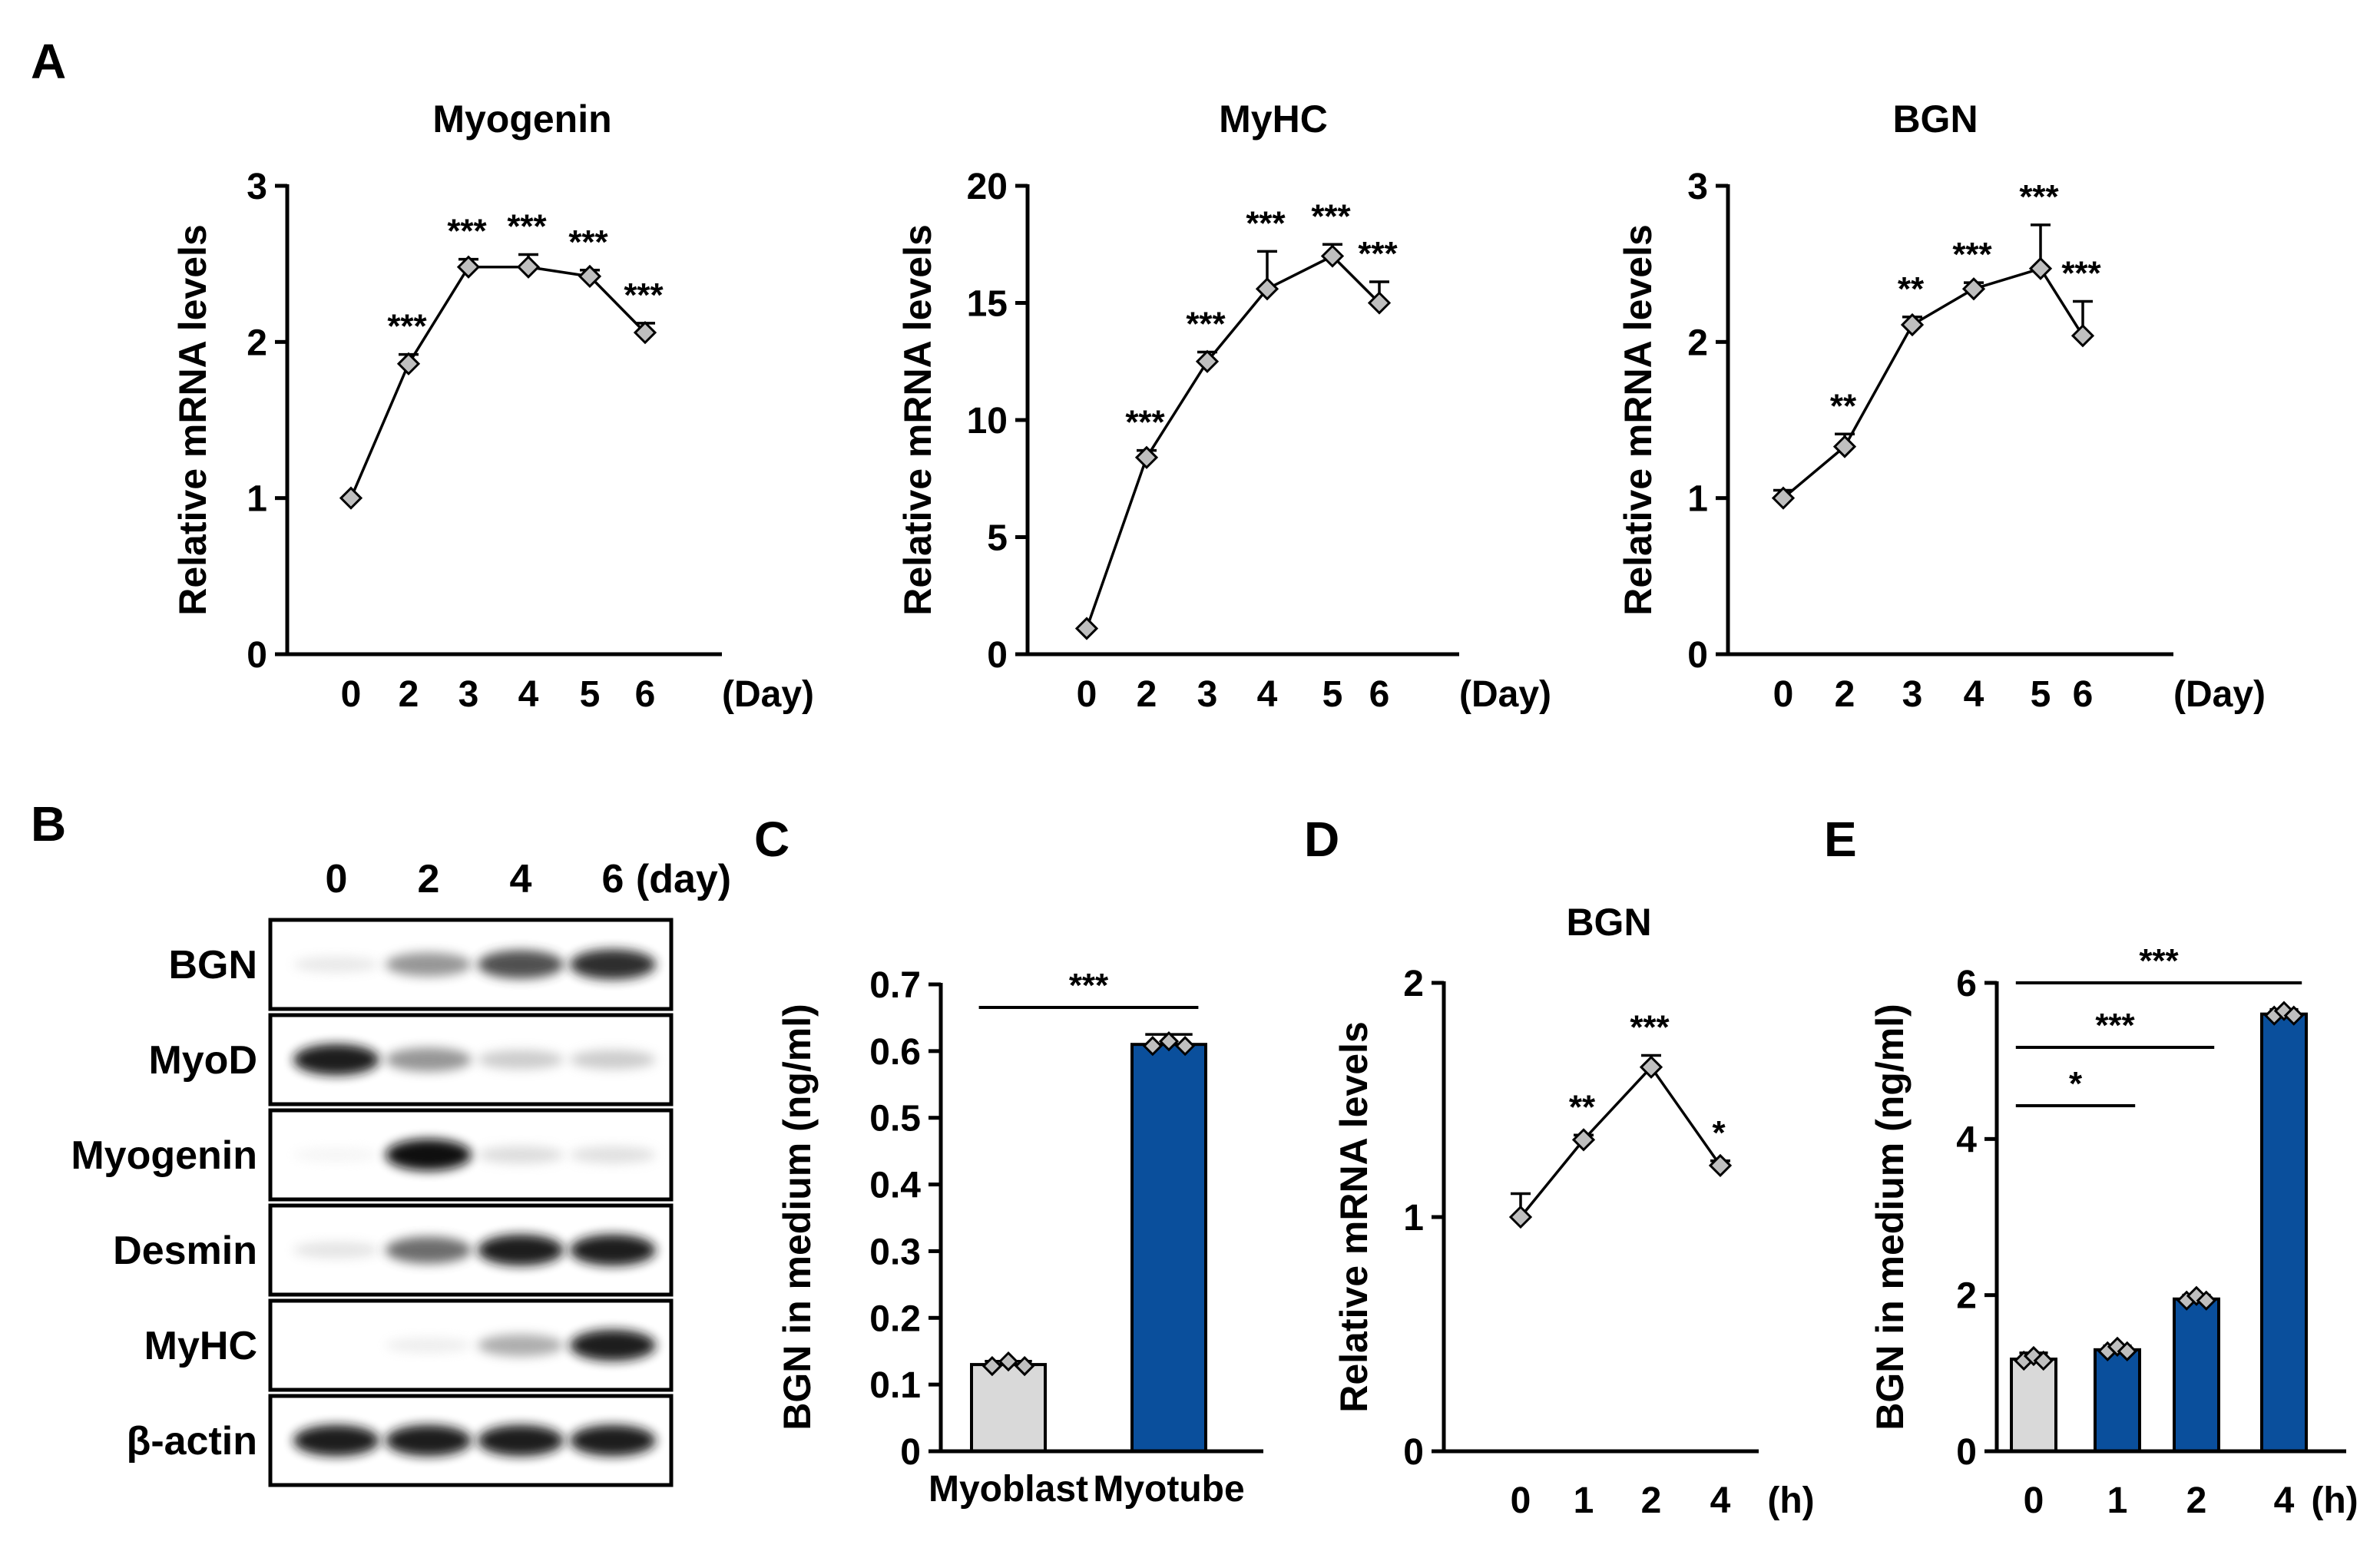 The height and width of the screenshot is (1548, 2380). What do you see at coordinates (895, 1319) in the screenshot?
I see `y-tick-label: 0.2` at bounding box center [895, 1319].